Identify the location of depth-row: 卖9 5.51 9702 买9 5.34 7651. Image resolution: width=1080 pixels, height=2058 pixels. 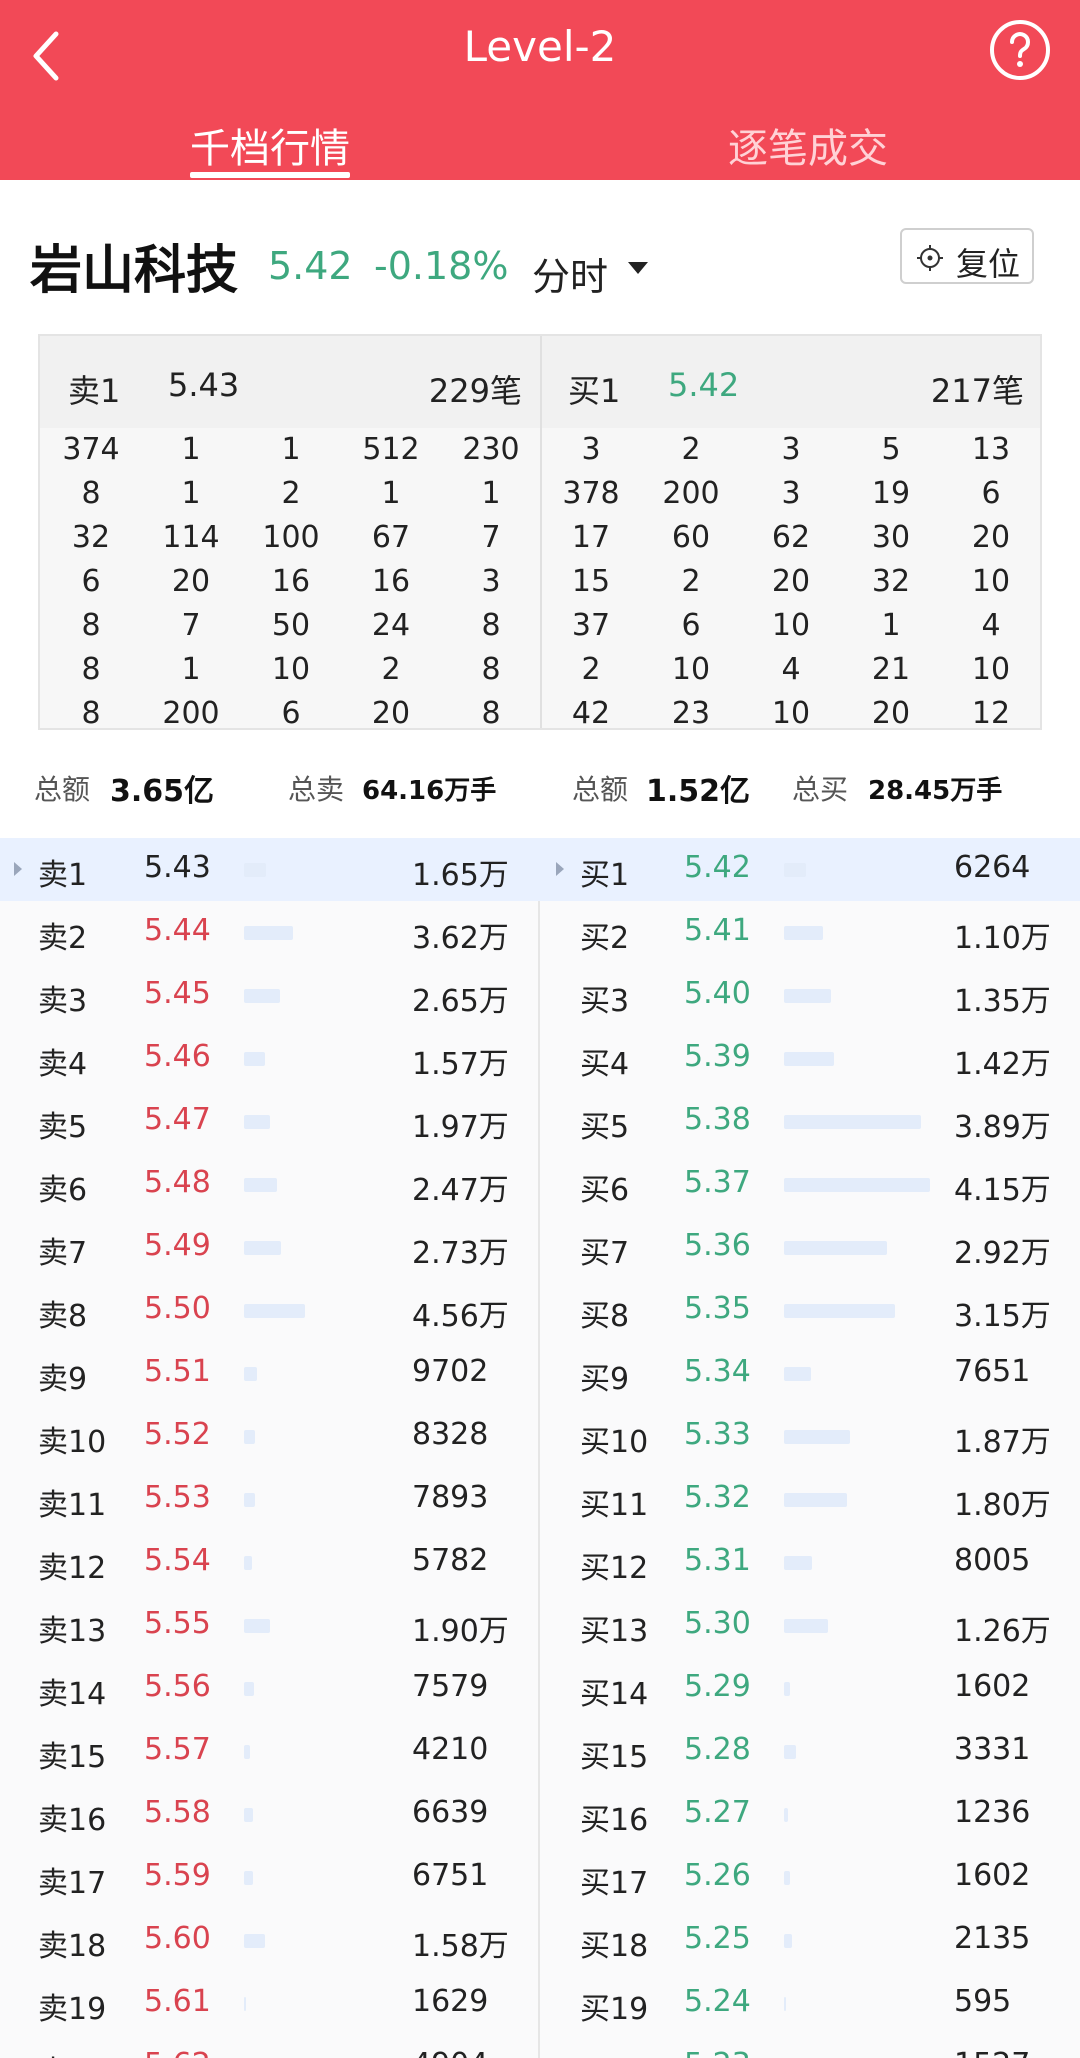
(540, 1373).